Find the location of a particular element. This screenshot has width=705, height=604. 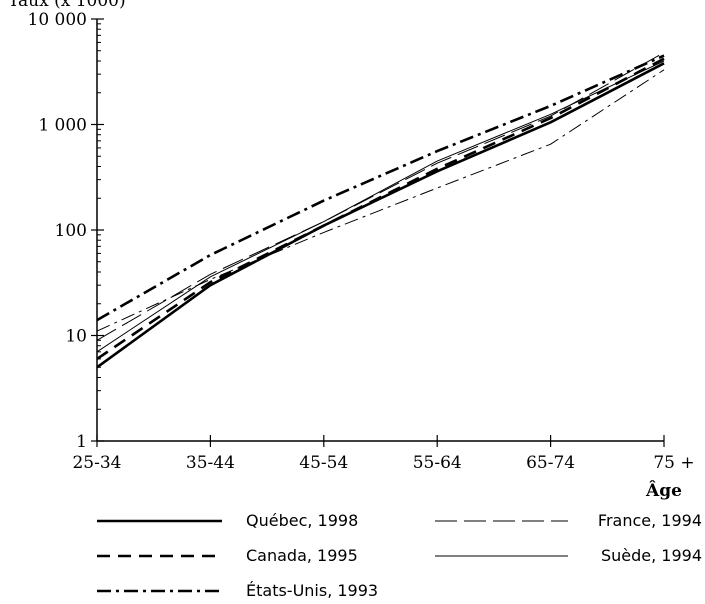

legend-label-3: Suède, 1994 is located at coordinates (651, 555).